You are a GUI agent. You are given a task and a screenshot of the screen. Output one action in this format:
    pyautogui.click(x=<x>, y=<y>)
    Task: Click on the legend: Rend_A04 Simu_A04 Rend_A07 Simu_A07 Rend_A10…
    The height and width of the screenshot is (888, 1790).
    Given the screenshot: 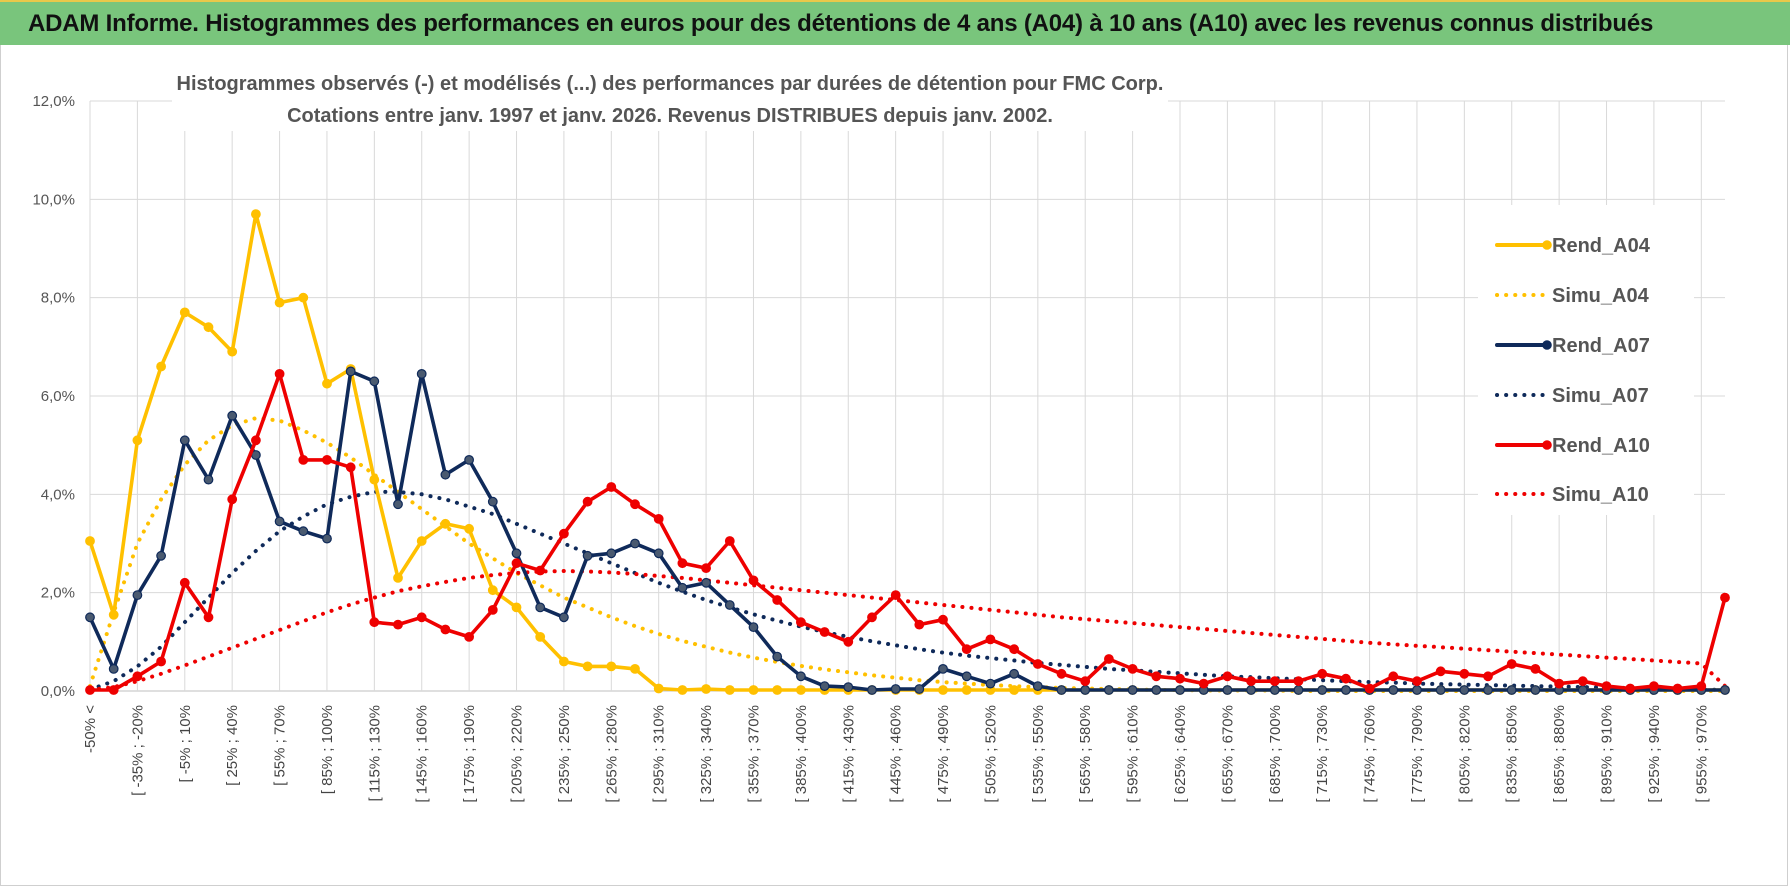 What is the action you would take?
    pyautogui.click(x=1586, y=360)
    